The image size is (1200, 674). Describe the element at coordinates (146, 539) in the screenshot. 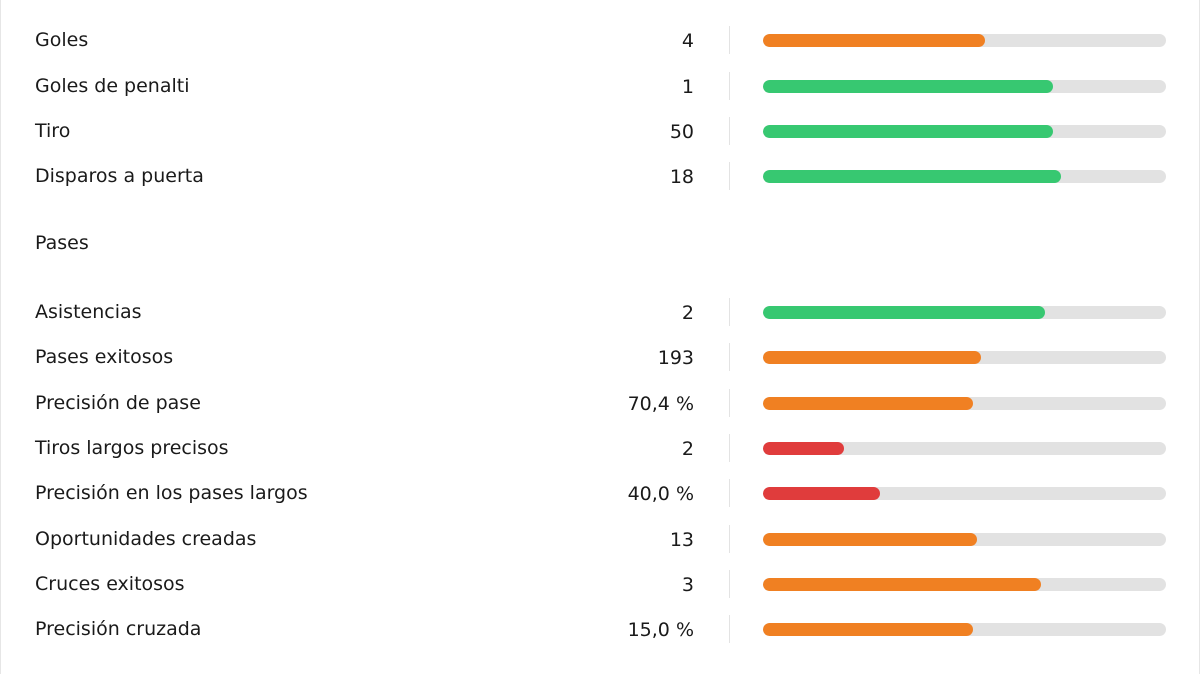

I see `stat-label: Oportunidades creadas` at that location.